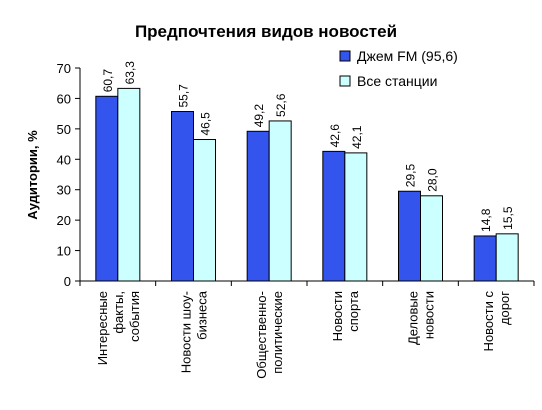 The height and width of the screenshot is (410, 542). Describe the element at coordinates (433, 180) in the screenshot. I see `data-label: 28,0` at that location.